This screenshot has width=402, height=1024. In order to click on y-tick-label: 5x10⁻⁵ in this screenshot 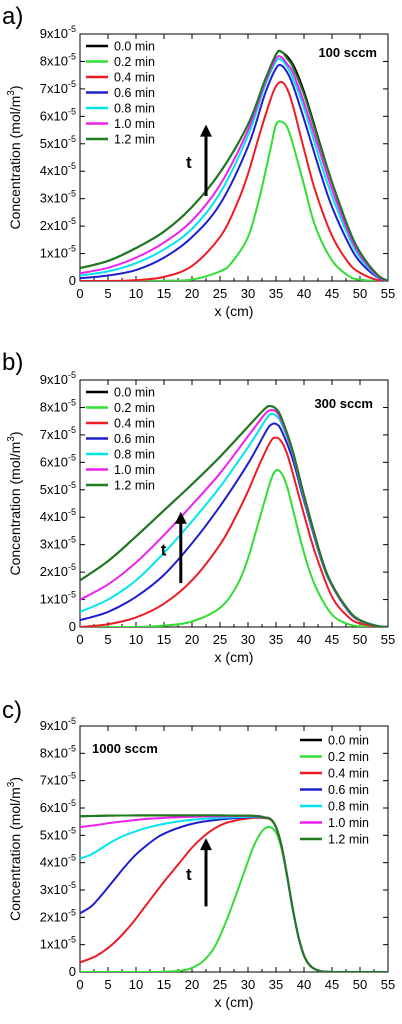, I will do `click(58, 142)`.